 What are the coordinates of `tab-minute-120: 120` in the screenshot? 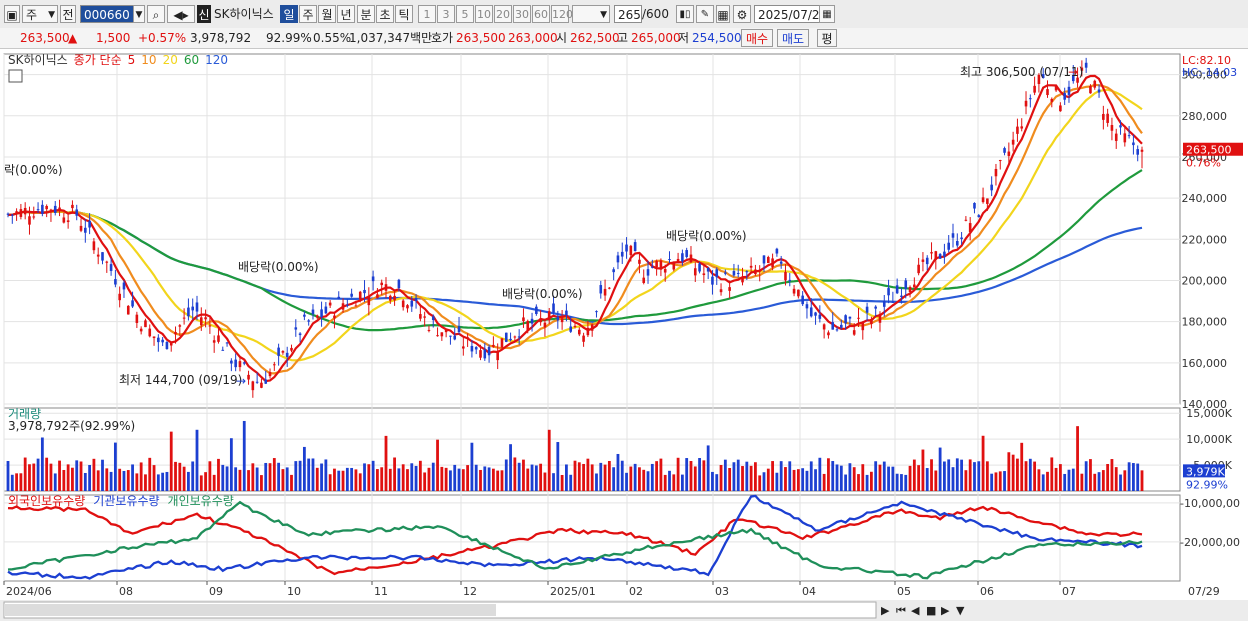 It's located at (562, 14).